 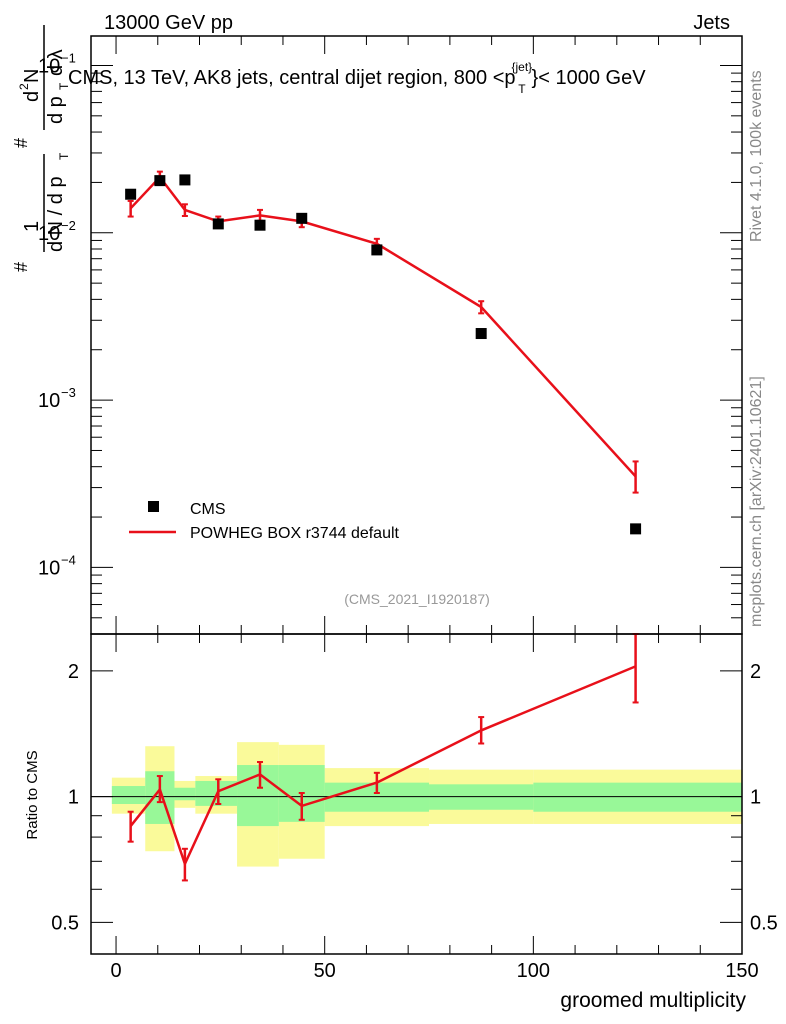 What do you see at coordinates (533, 971) in the screenshot?
I see `ratio-xtick-label: 100` at bounding box center [533, 971].